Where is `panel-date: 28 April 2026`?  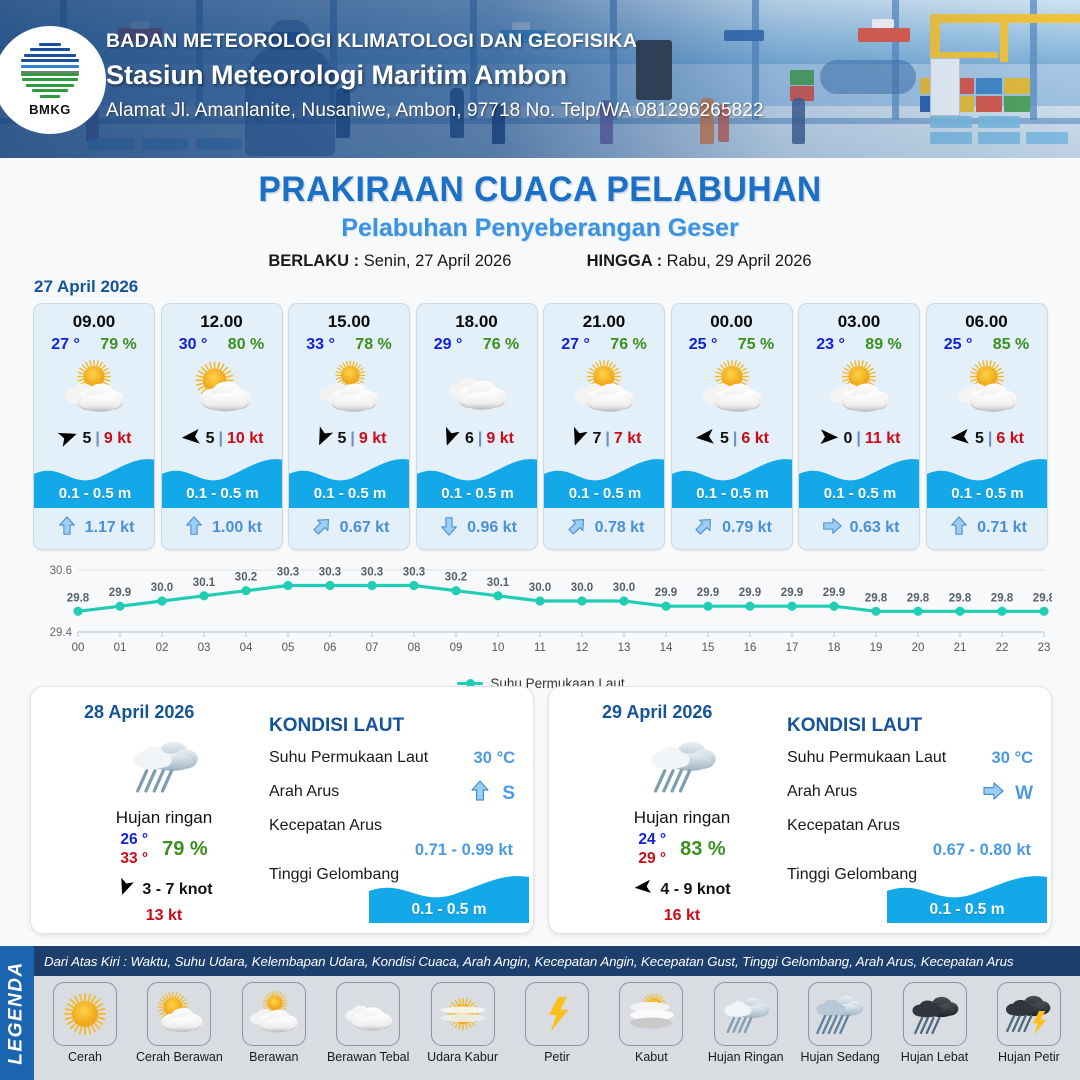 panel-date: 28 April 2026 is located at coordinates (139, 712).